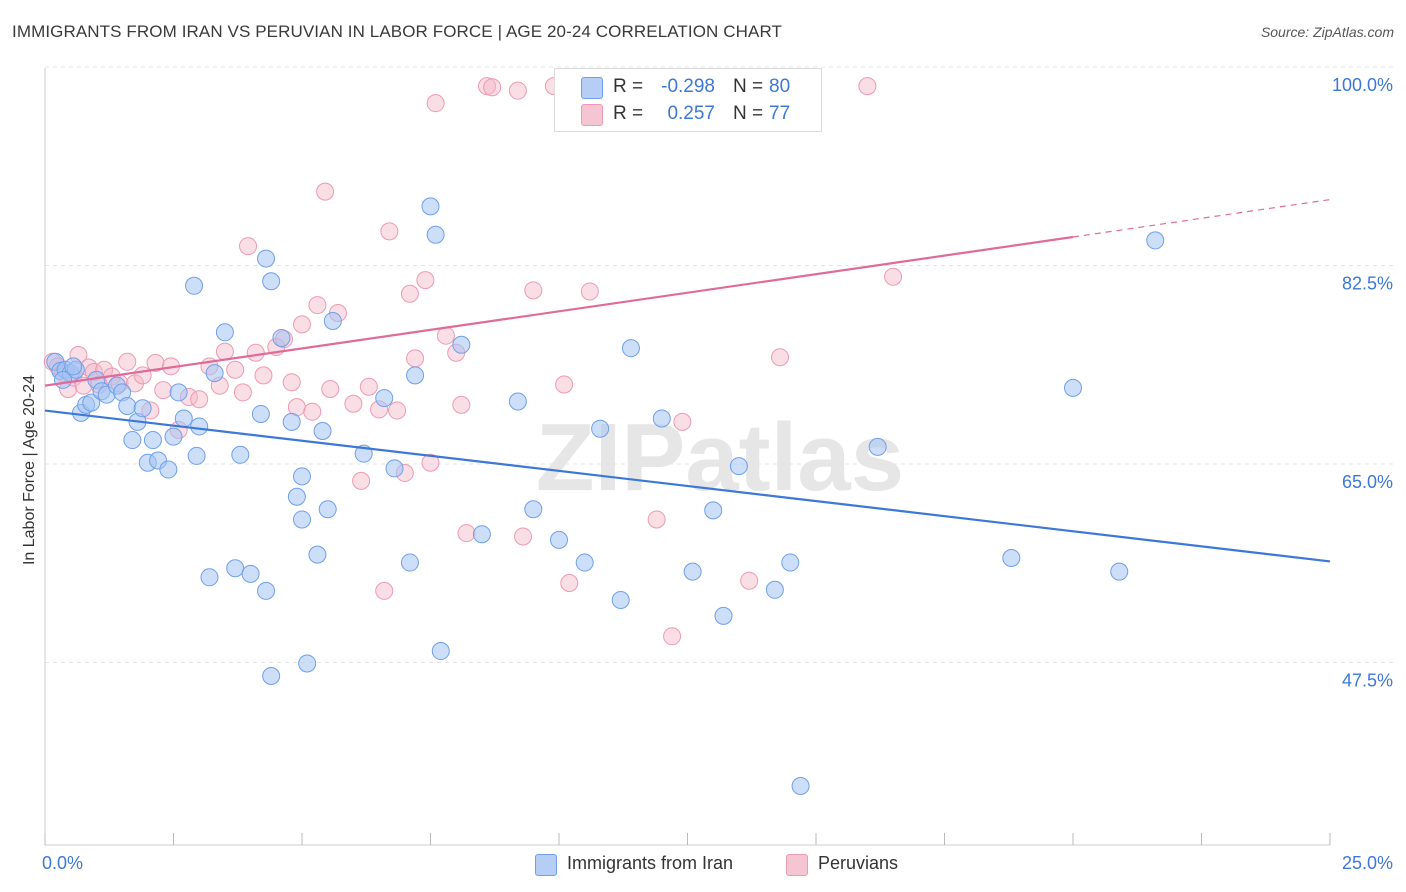 The height and width of the screenshot is (892, 1406). I want to click on x-tick-label: 0.0%, so click(62, 863).